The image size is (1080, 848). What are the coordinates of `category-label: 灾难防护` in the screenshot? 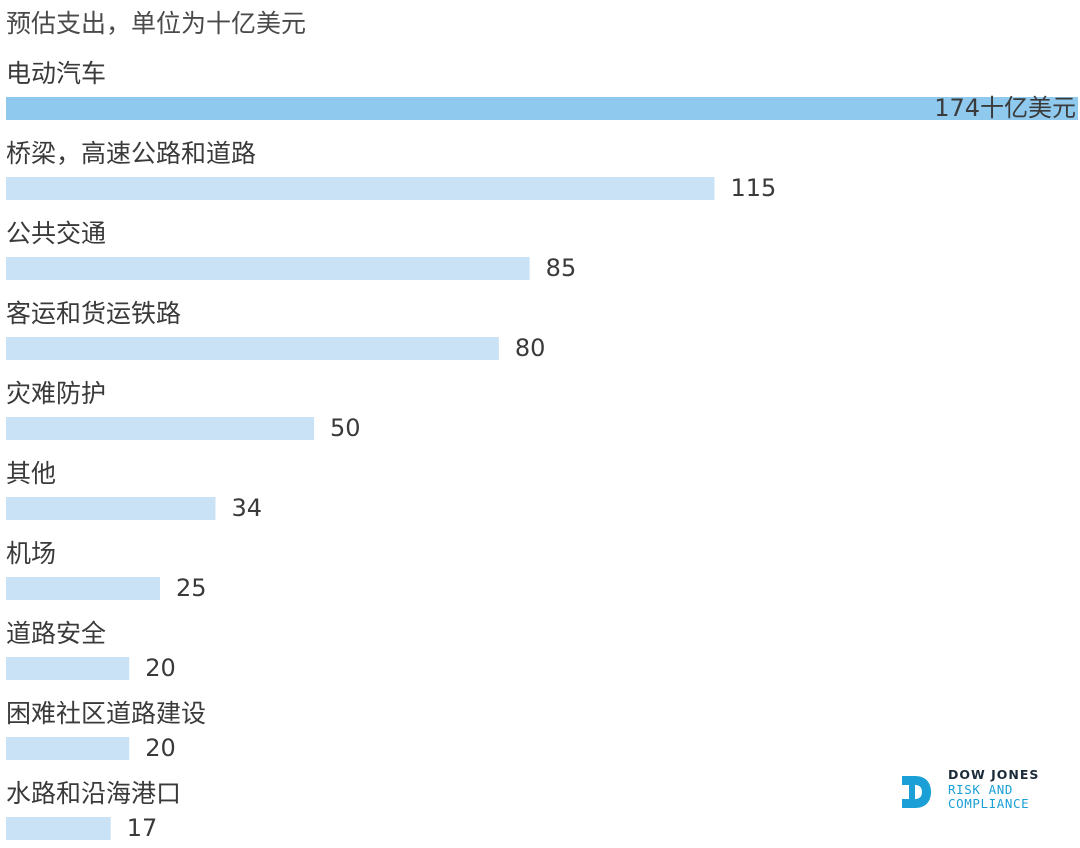 It's located at (56, 393).